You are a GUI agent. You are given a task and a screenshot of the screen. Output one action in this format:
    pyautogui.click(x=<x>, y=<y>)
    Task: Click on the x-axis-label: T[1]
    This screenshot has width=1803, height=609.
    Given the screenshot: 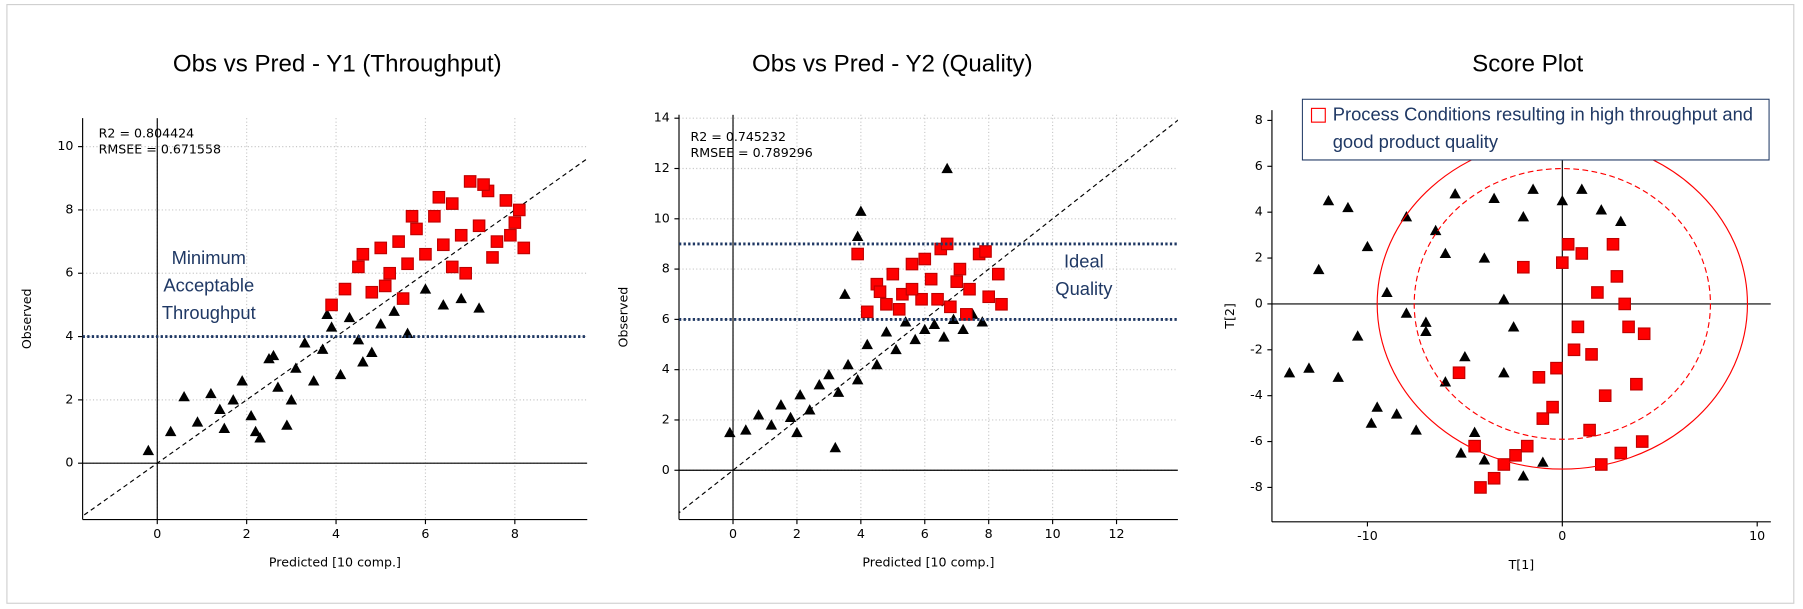 What is the action you would take?
    pyautogui.click(x=1521, y=564)
    